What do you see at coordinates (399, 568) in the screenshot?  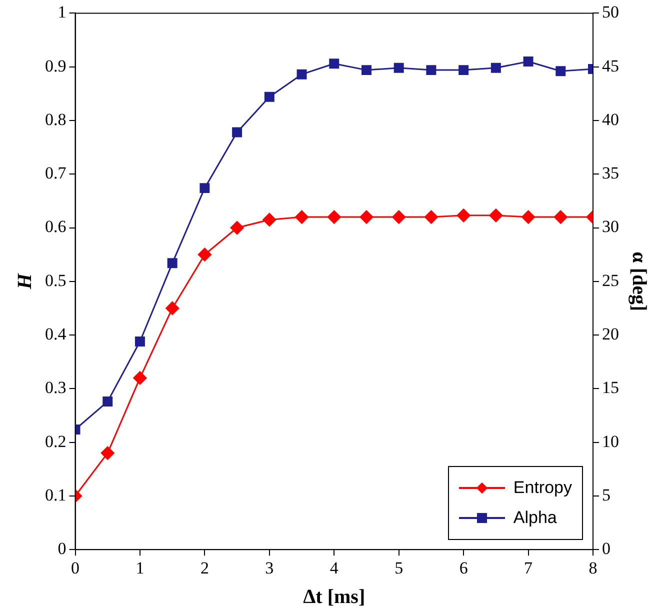 I see `x-tick-label: 5` at bounding box center [399, 568].